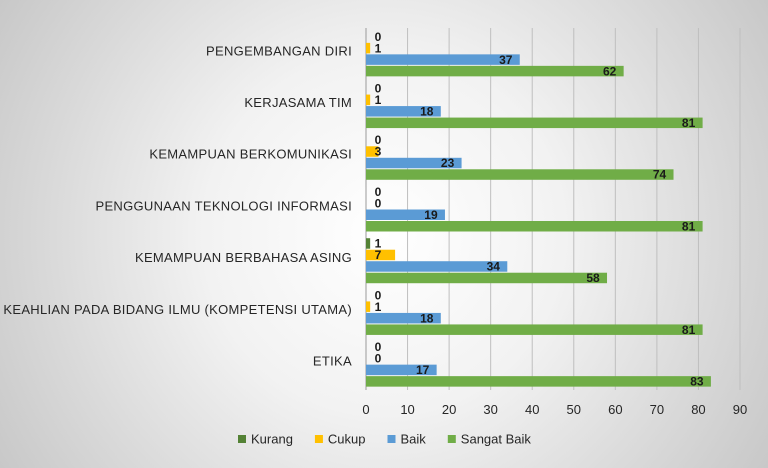 The height and width of the screenshot is (468, 768). Describe the element at coordinates (250, 154) in the screenshot. I see `category-label: KEMAMPUAN BERKOMUNIKASI` at that location.